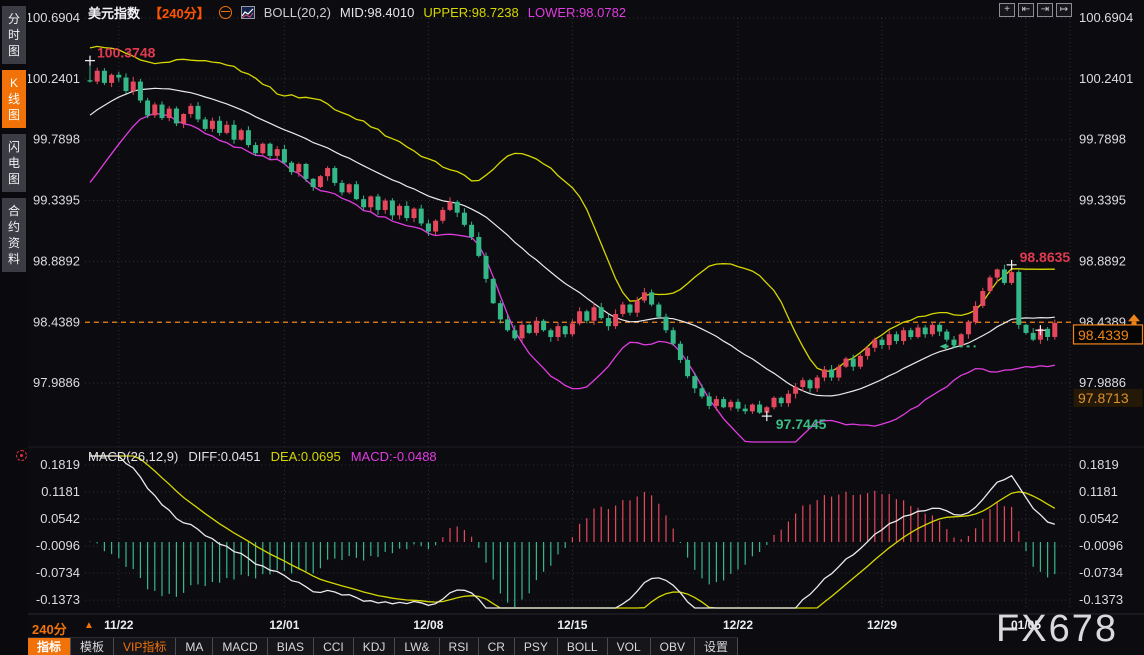  What do you see at coordinates (179, 13) in the screenshot?
I see `period-badge: 【240分】` at bounding box center [179, 13].